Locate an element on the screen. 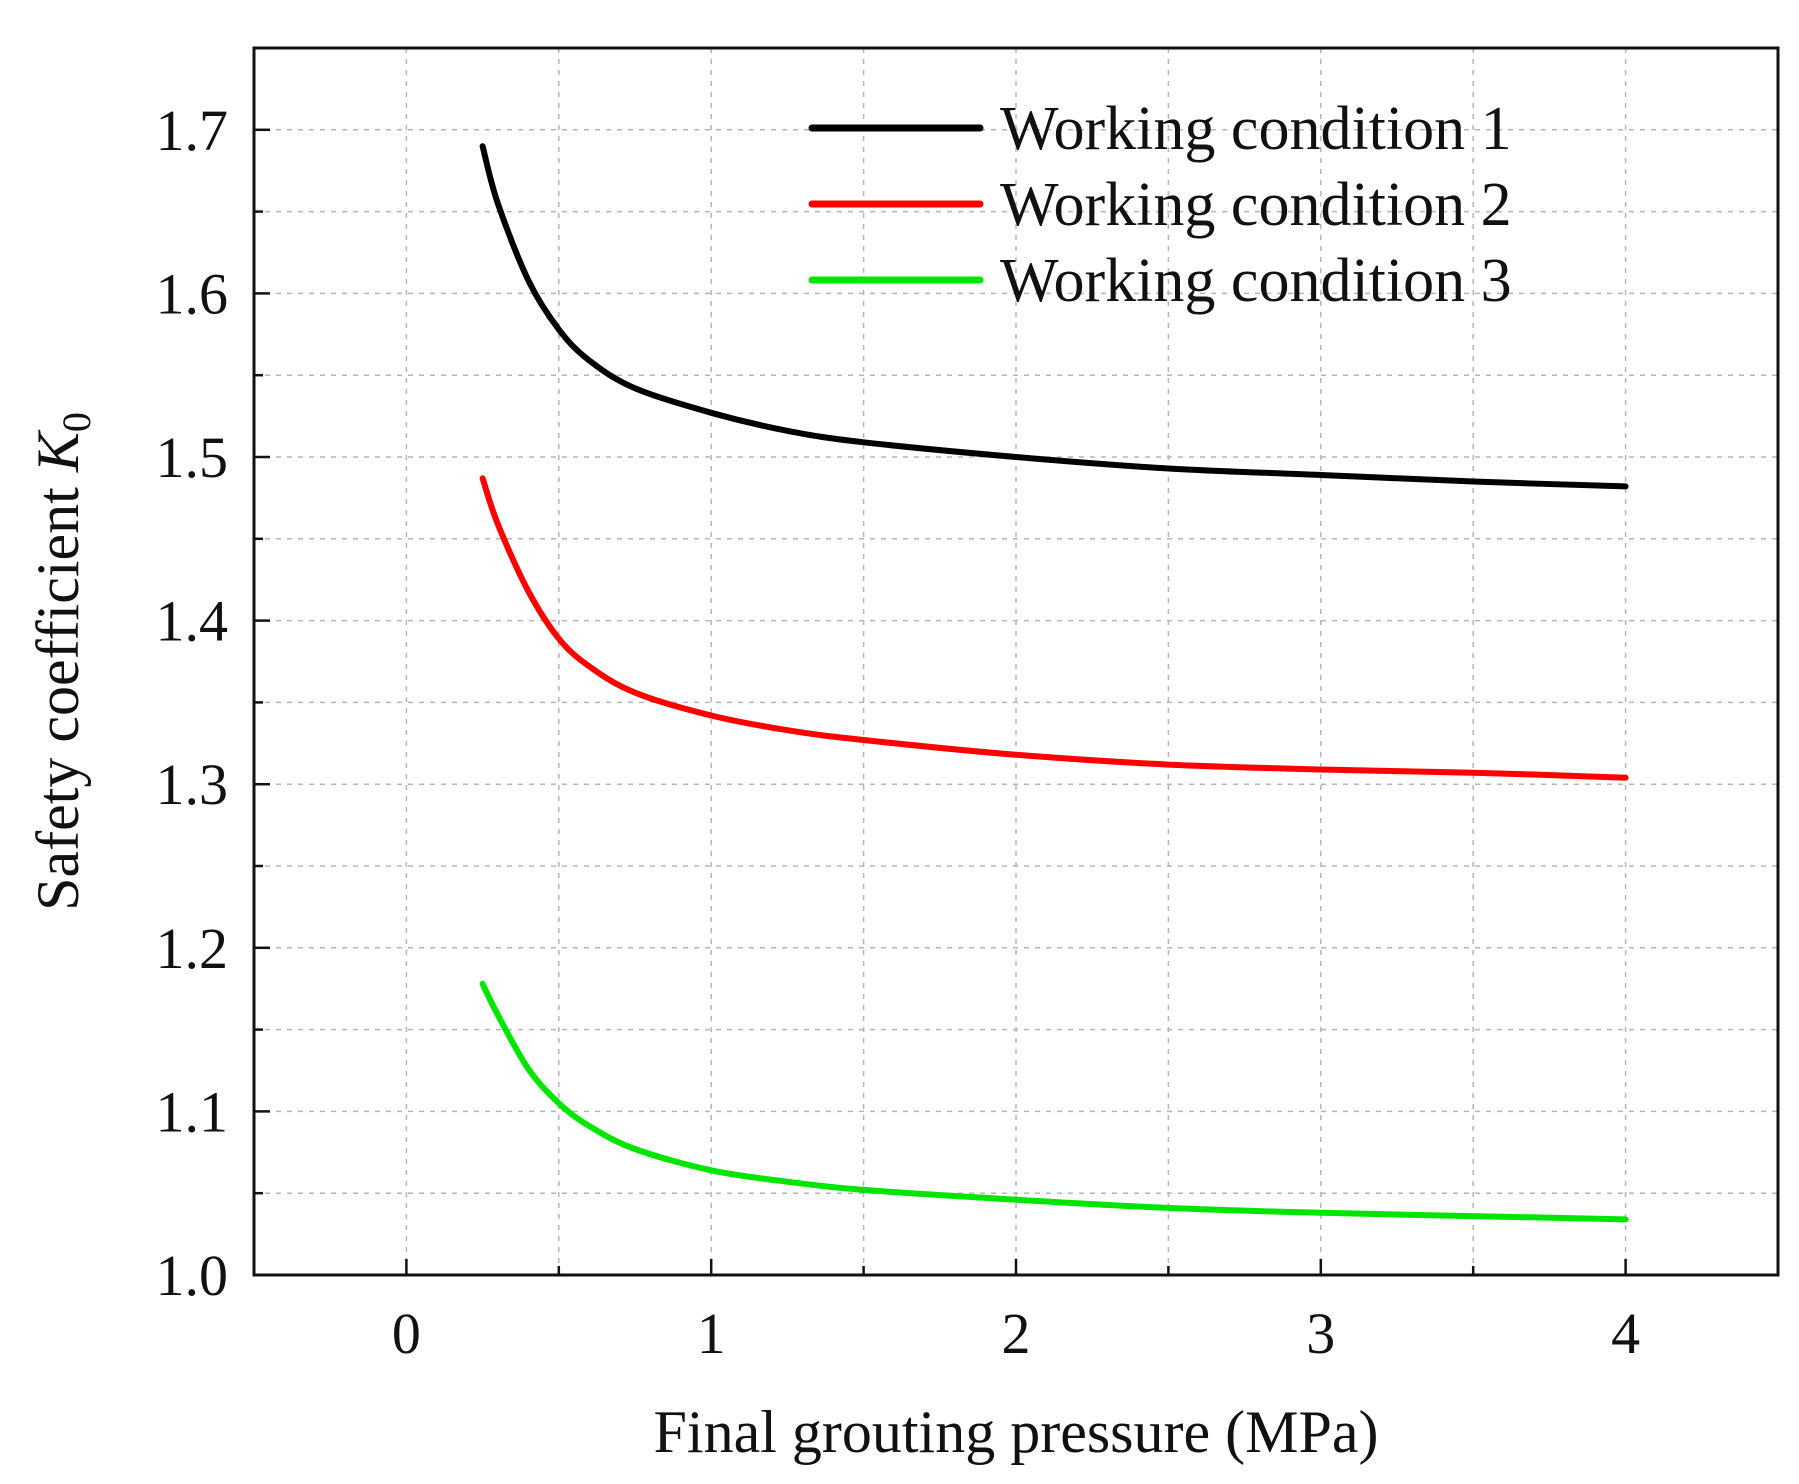 The height and width of the screenshot is (1484, 1799). y-tick-label: 1.6 is located at coordinates (192, 293).